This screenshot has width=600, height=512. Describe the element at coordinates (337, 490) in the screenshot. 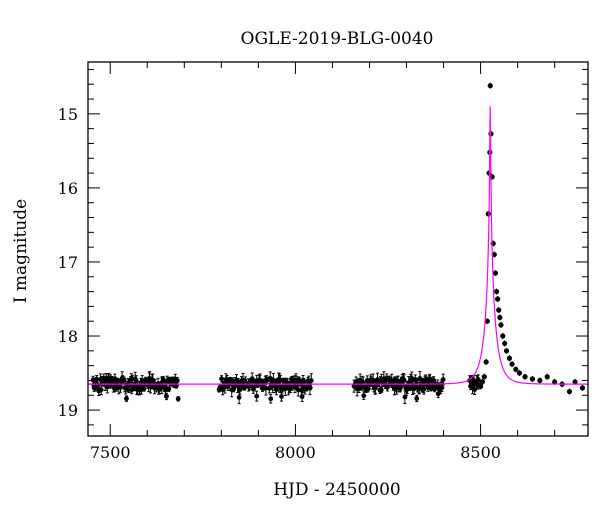

I see `x-axis-label: HJD - 2450000` at that location.